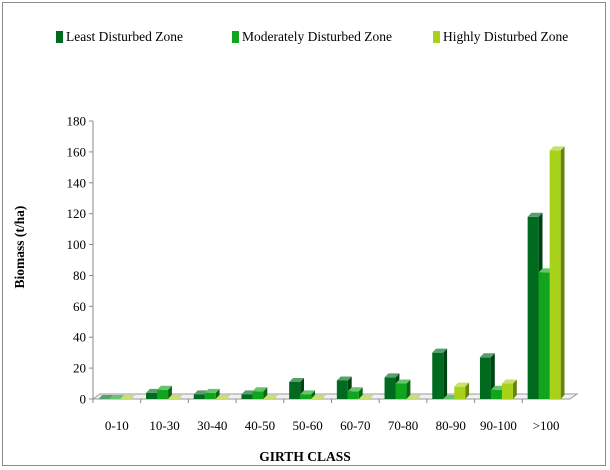 Image resolution: width=610 pixels, height=470 pixels. What do you see at coordinates (77, 182) in the screenshot?
I see `y-tick-label: 140` at bounding box center [77, 182].